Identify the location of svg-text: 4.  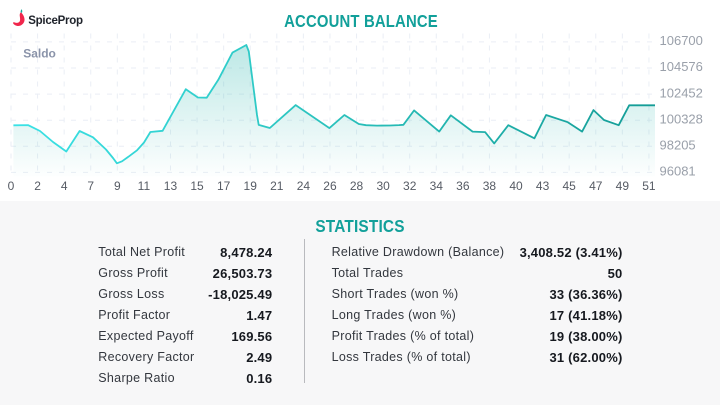
(64, 186).